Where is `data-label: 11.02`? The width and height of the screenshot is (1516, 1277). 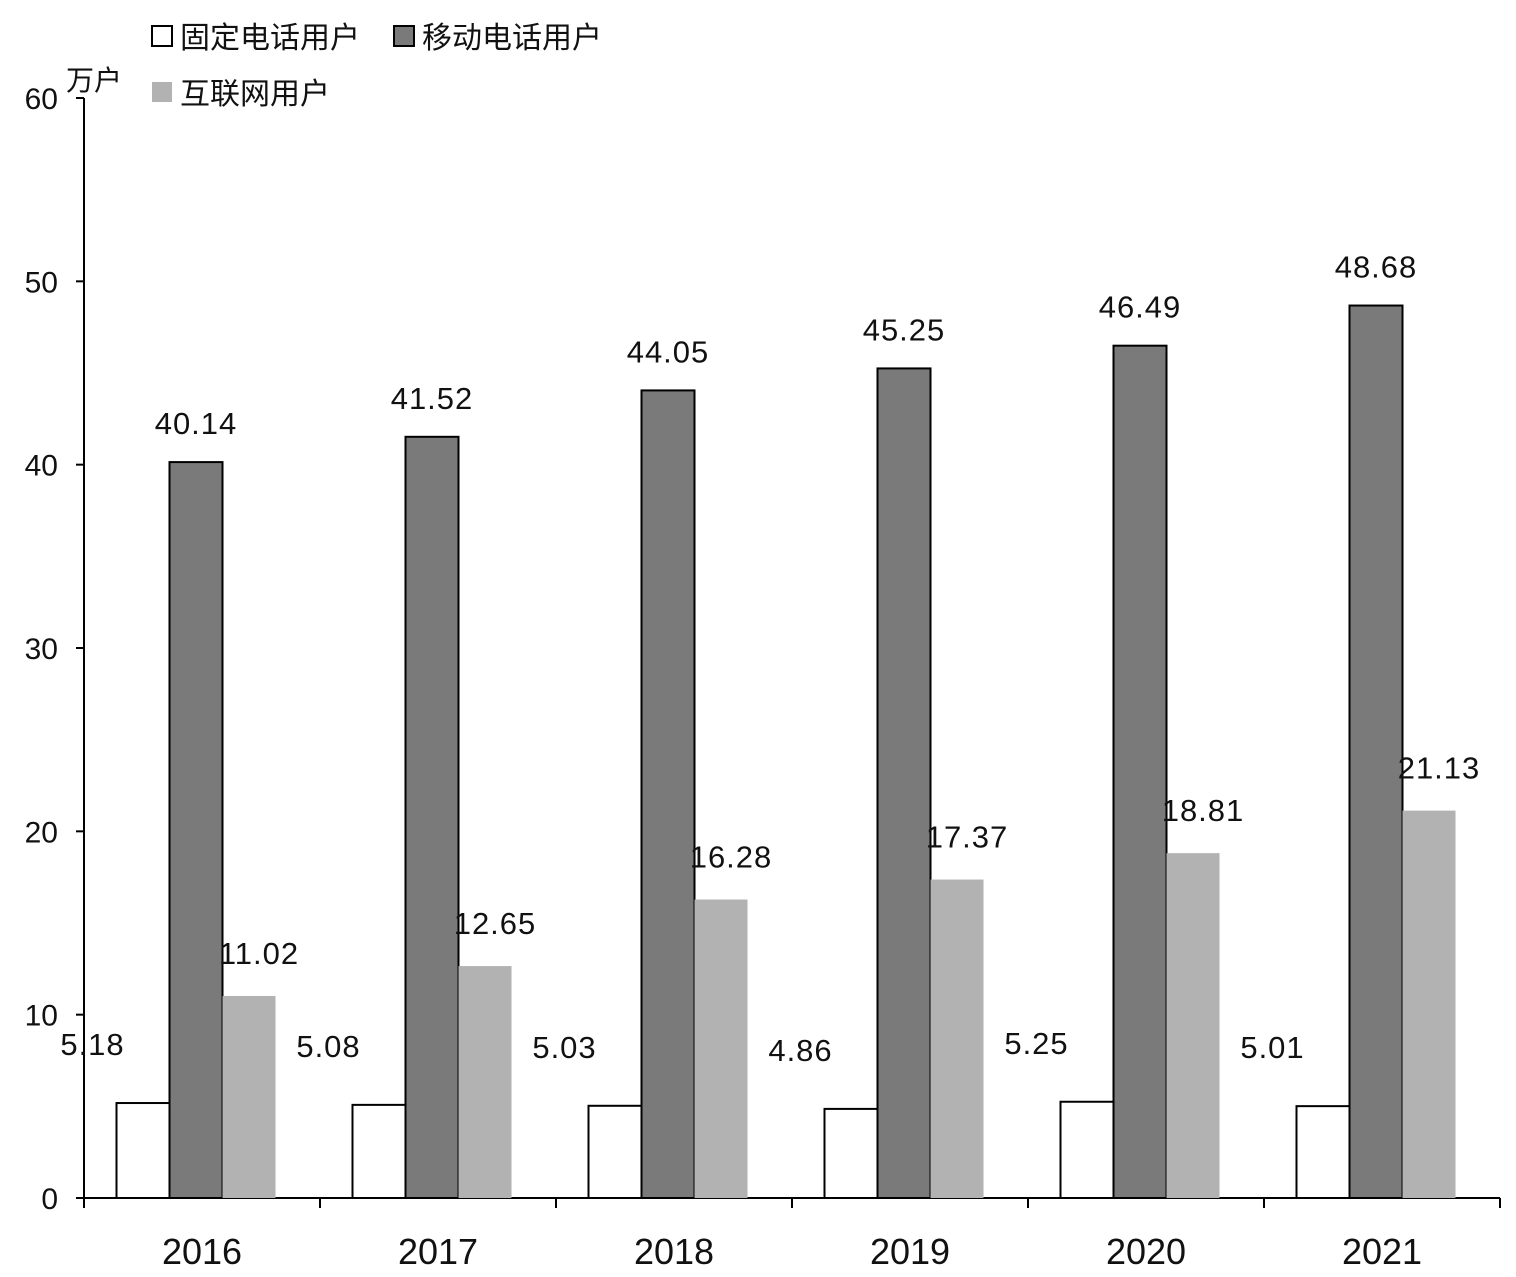
data-label: 11.02 is located at coordinates (259, 953).